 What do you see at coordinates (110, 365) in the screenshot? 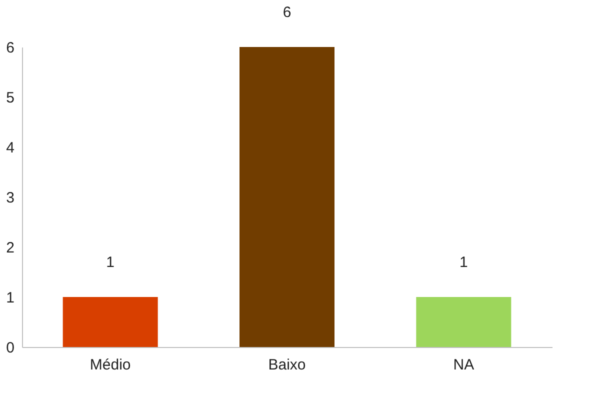
I see `x-tick-label: Médio` at bounding box center [110, 365].